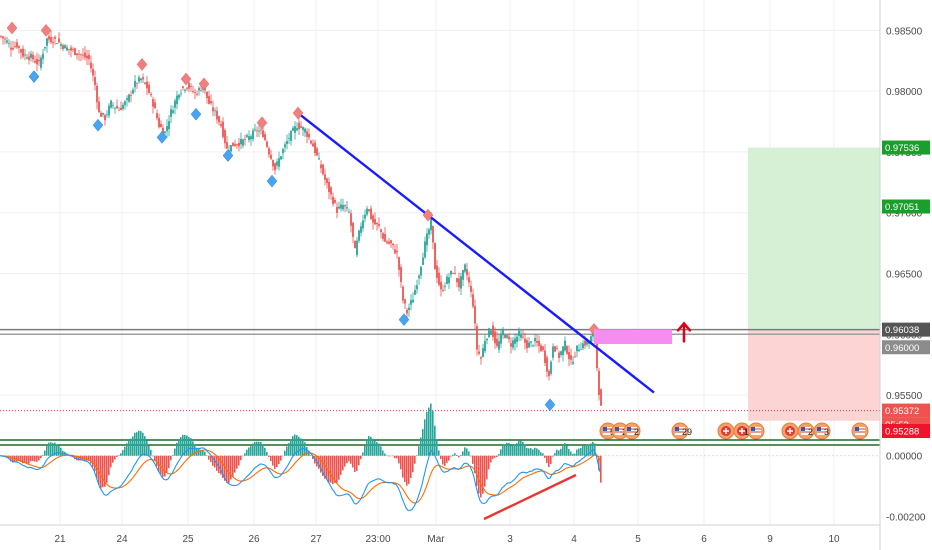  What do you see at coordinates (904, 214) in the screenshot?
I see `price-tick-label: 0.97000` at bounding box center [904, 214].